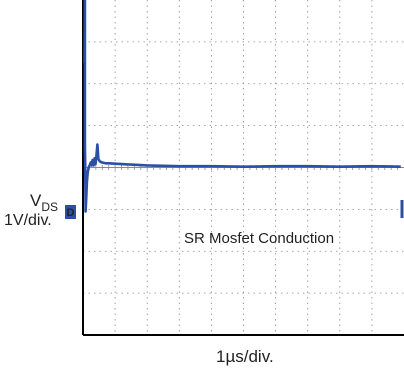 The image size is (404, 371). Describe the element at coordinates (28, 220) in the screenshot. I see `vertical-scale-label: 1V/div.` at that location.